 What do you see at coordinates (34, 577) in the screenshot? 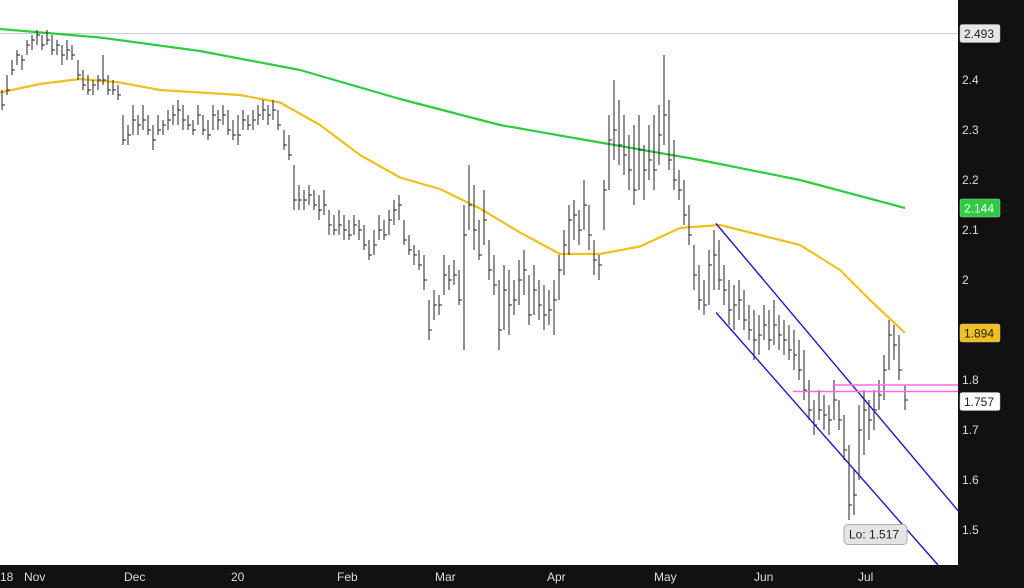
I see `x-tick-label: Nov` at bounding box center [34, 577].